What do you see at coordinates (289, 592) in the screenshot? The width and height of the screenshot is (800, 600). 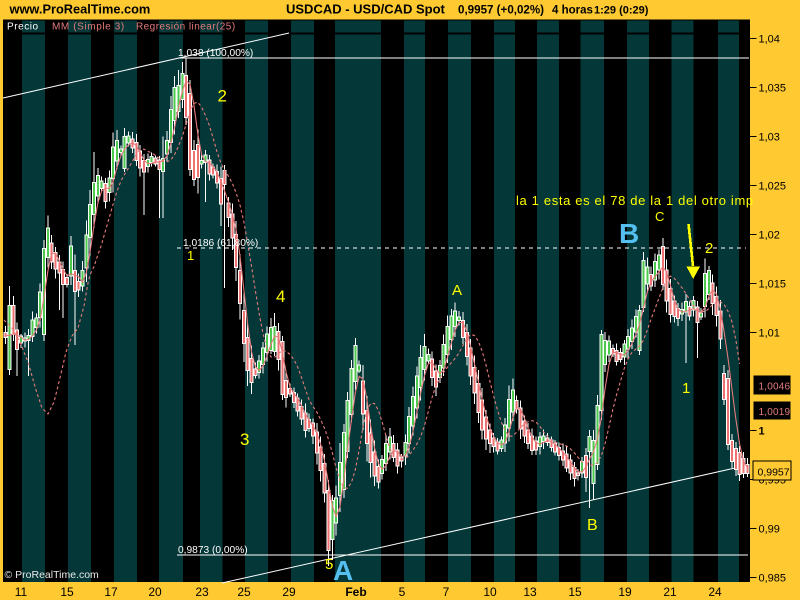 I see `svg-text: 29` at bounding box center [289, 592].